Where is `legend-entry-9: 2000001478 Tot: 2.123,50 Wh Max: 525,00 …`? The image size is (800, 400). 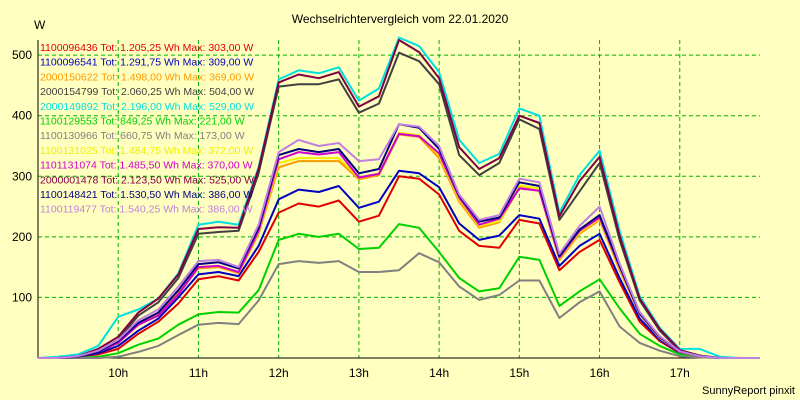 legend-entry-9: 2000001478 Tot: 2.123,50 Wh Max: 525,00 … is located at coordinates (147, 180).